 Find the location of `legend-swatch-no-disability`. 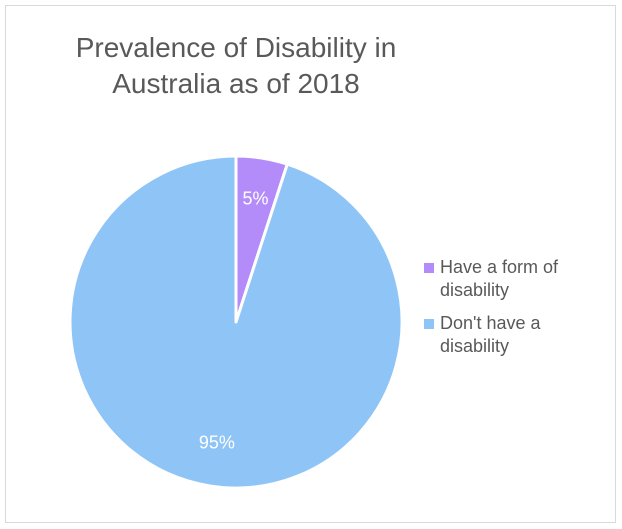

legend-swatch-no-disability is located at coordinates (429, 324).